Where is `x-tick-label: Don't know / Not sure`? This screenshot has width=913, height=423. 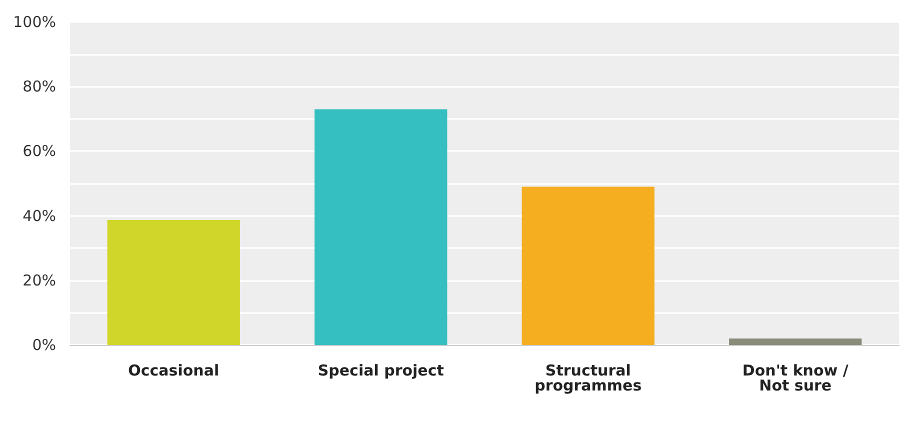 x-tick-label: Don't know / Not sure is located at coordinates (795, 378).